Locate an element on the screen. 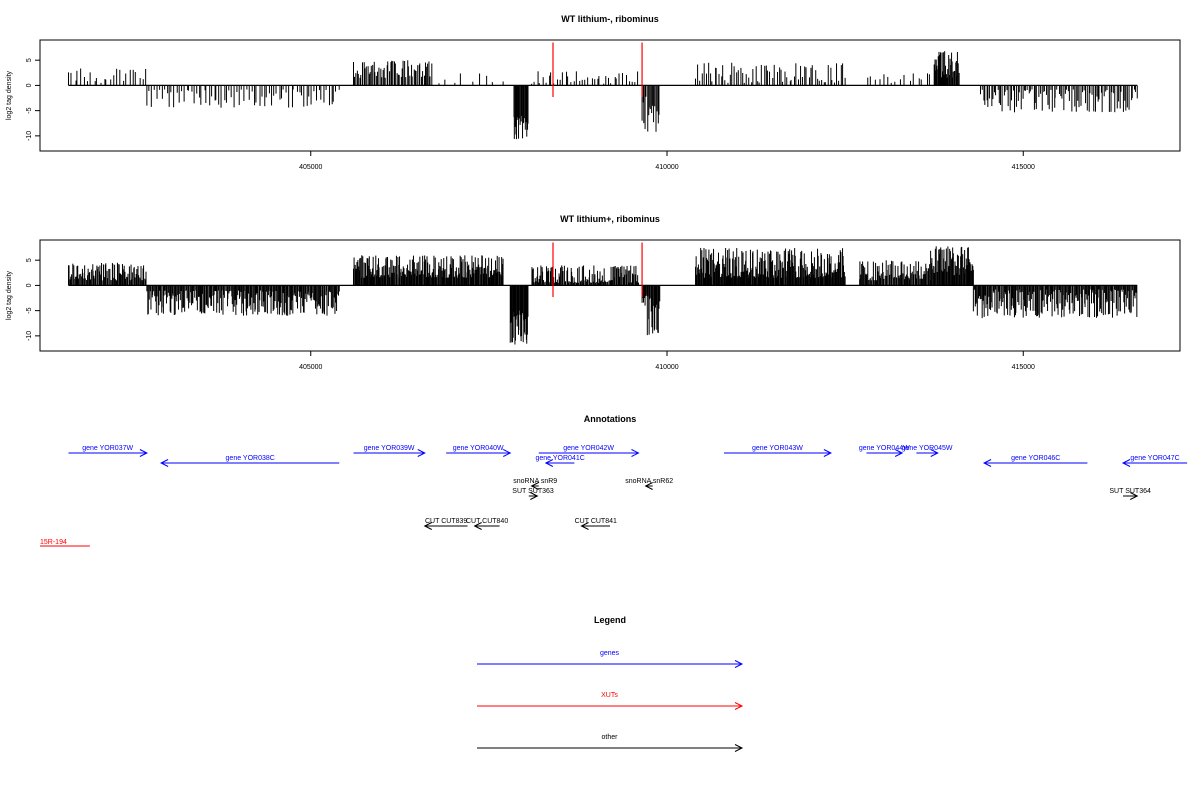 The image size is (1200, 805). annotation-label: gene YOR042W is located at coordinates (588, 448).